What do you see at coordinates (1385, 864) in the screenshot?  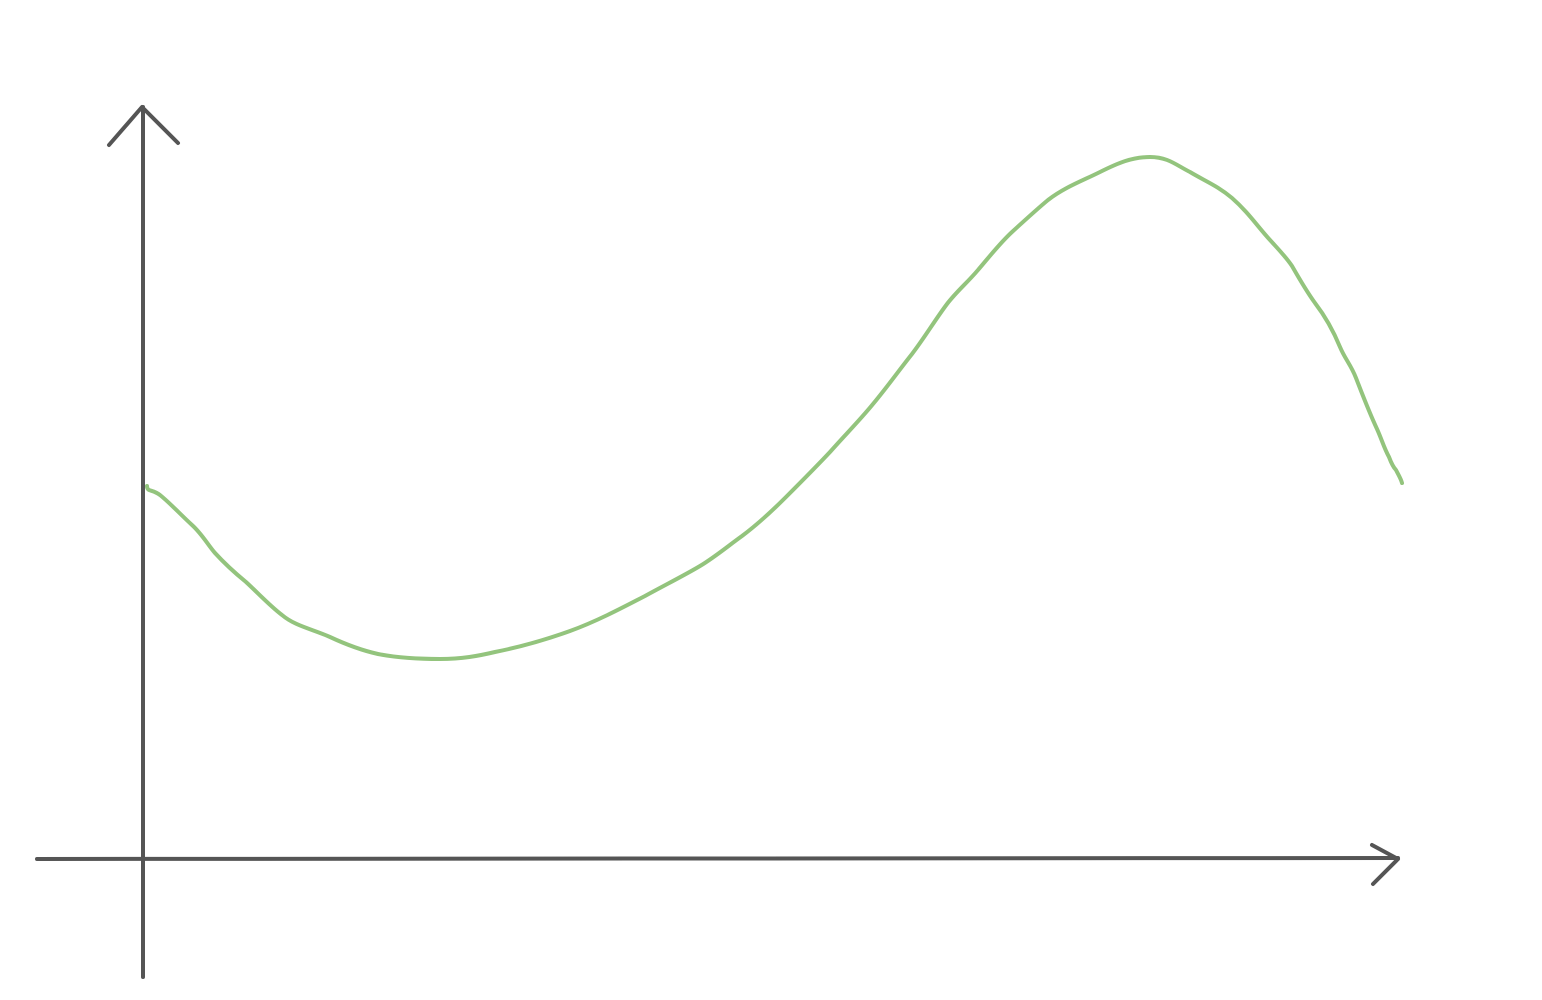 I see `x-axis-arrowhead` at bounding box center [1385, 864].